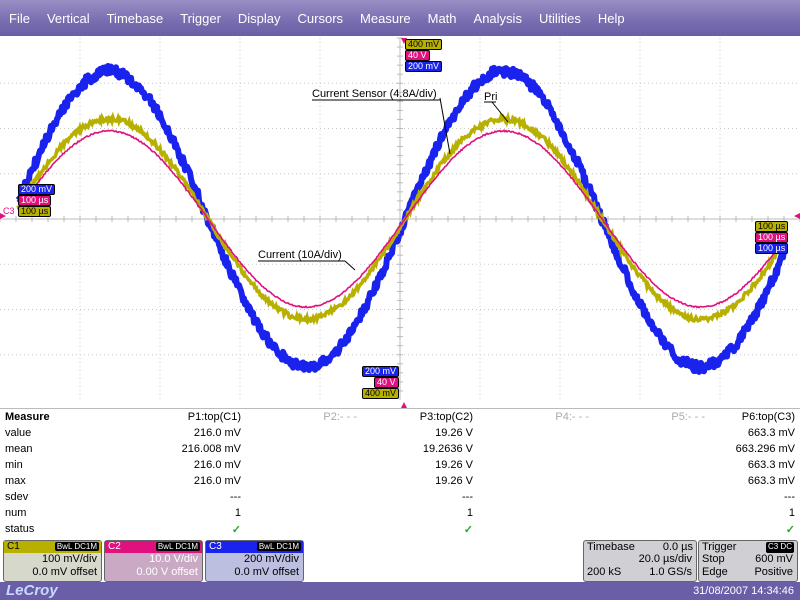  What do you see at coordinates (611, 547) in the screenshot?
I see `timebase-label: Timebase` at bounding box center [611, 547].